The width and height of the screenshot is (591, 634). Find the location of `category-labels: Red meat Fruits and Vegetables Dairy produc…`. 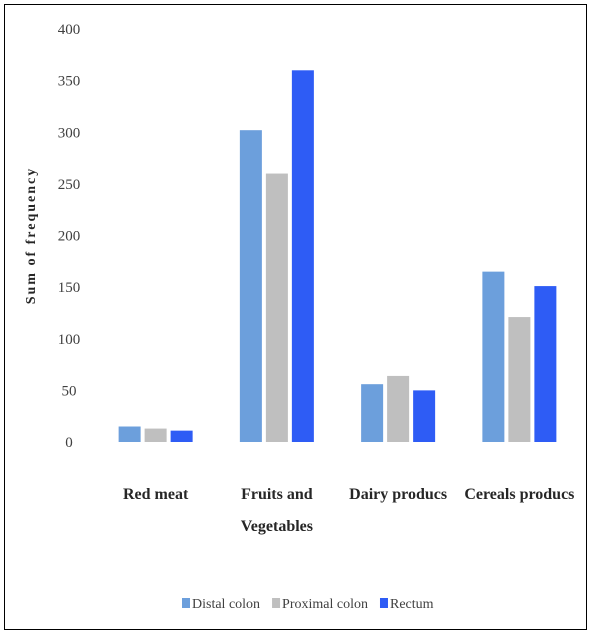

category-labels: Red meat Fruits and Vegetables Dairy produc… is located at coordinates (348, 510).